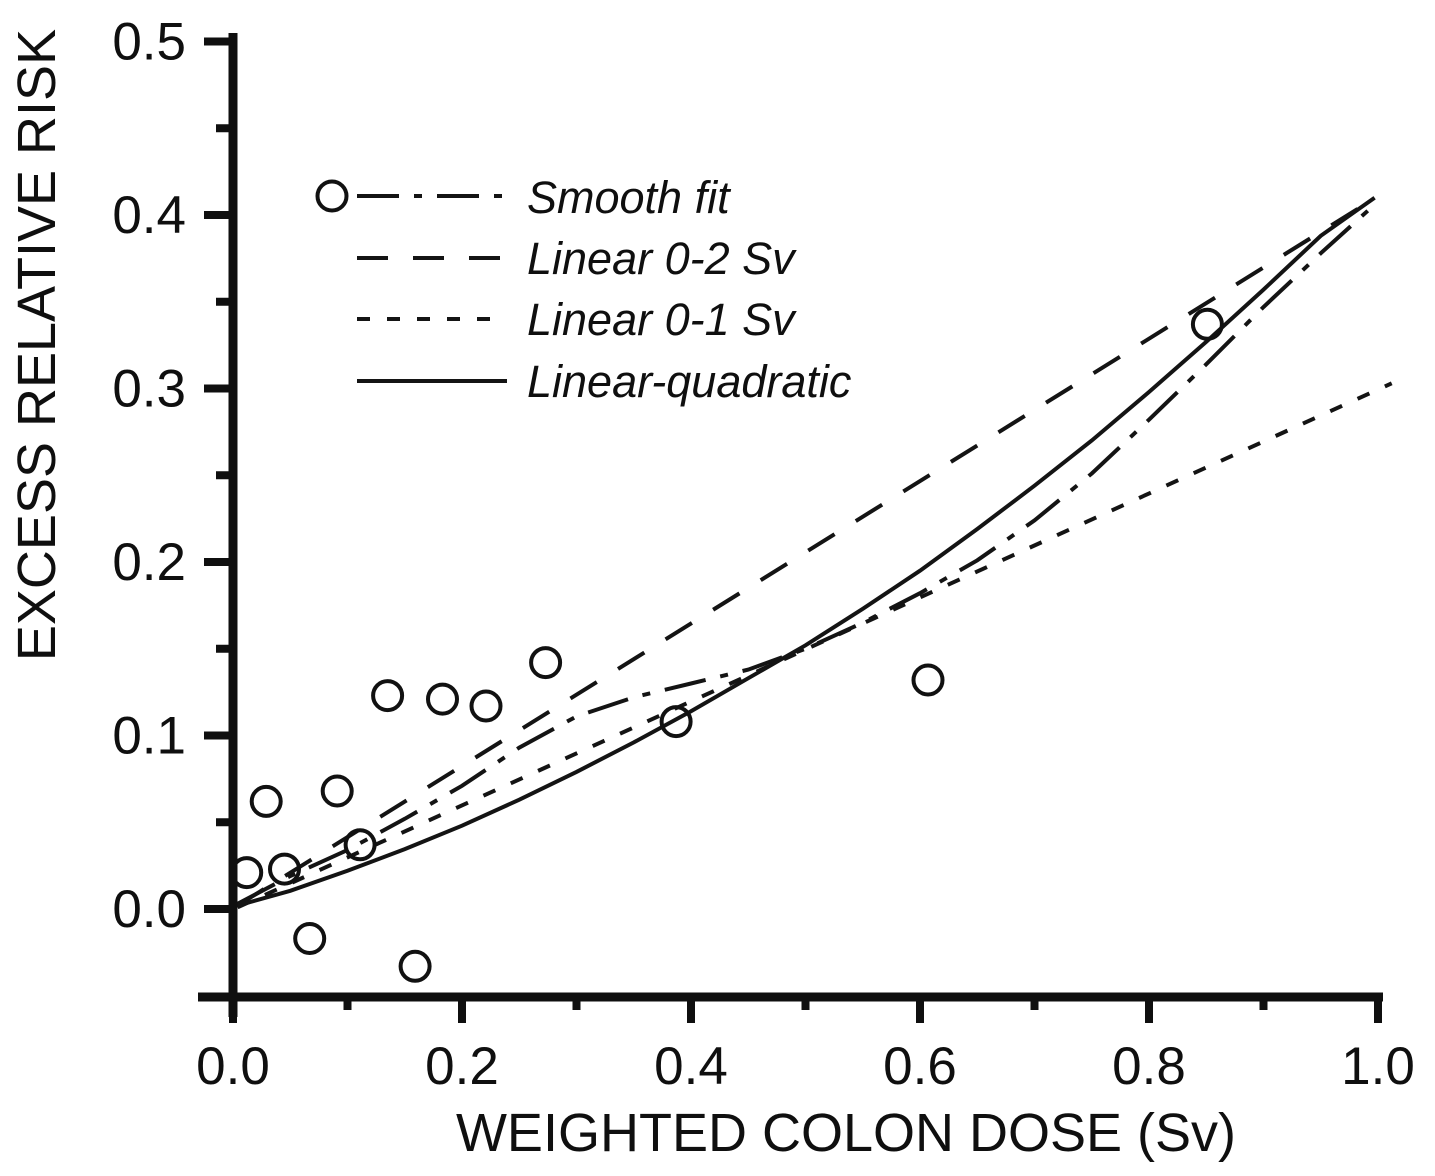 The width and height of the screenshot is (1435, 1176). I want to click on x-axis-title: WEIGHTED COLON DOSE (Sv), so click(846, 1133).